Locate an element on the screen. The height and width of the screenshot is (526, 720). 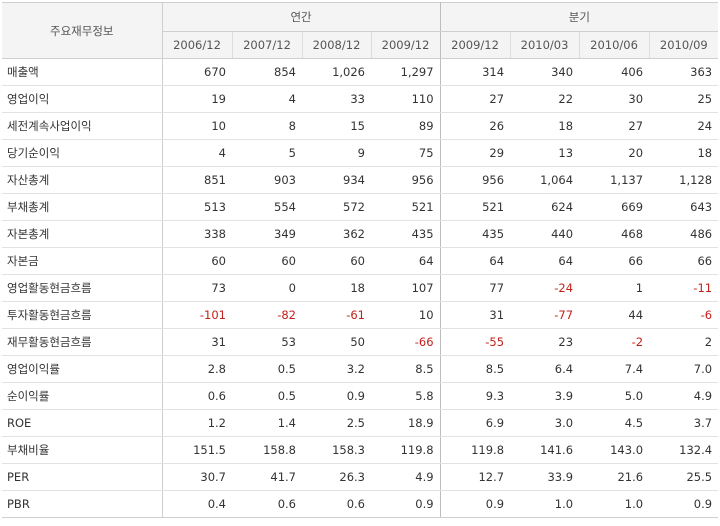
row-label: 순이익률 is located at coordinates (82, 396).